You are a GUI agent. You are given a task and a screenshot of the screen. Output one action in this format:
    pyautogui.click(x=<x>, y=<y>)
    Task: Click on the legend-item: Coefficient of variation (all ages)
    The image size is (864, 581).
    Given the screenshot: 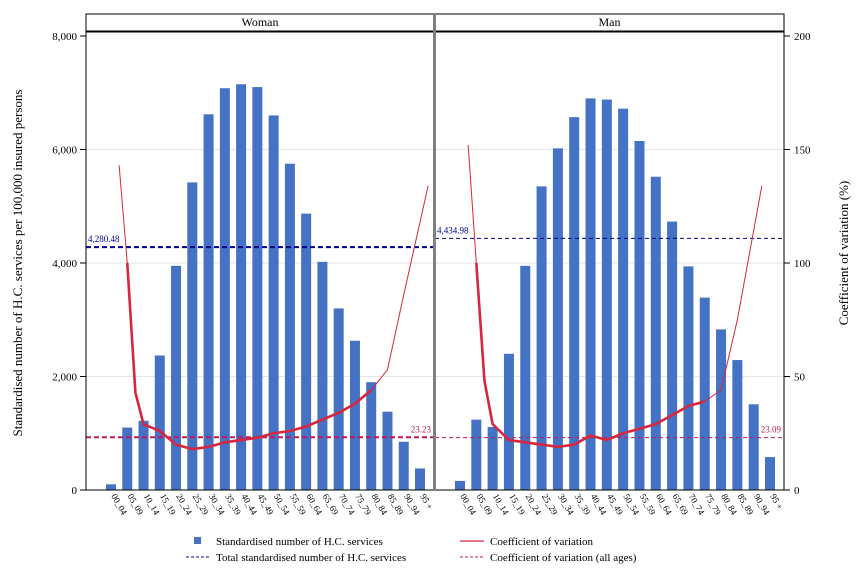 What is the action you would take?
    pyautogui.click(x=548, y=558)
    